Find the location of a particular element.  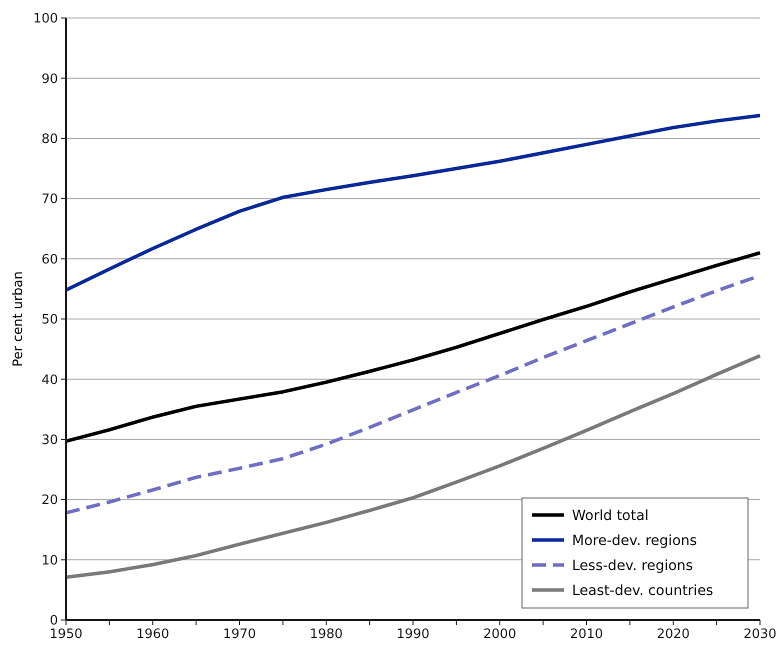

legend-label: Least-dev. countries is located at coordinates (643, 590).